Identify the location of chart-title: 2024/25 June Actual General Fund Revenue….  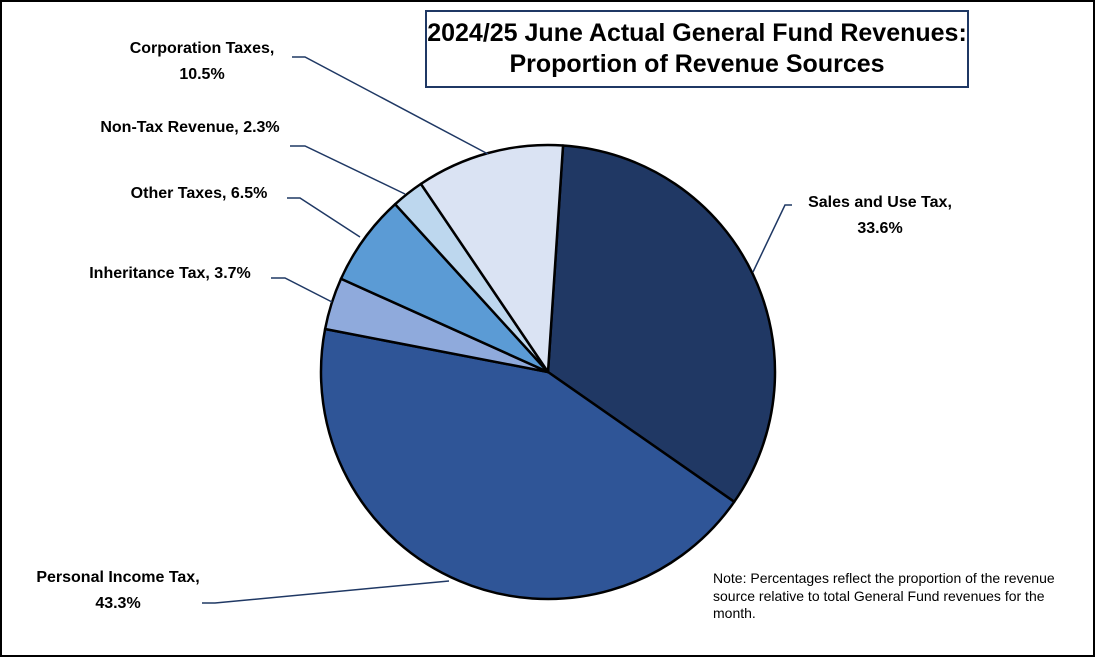
(697, 49).